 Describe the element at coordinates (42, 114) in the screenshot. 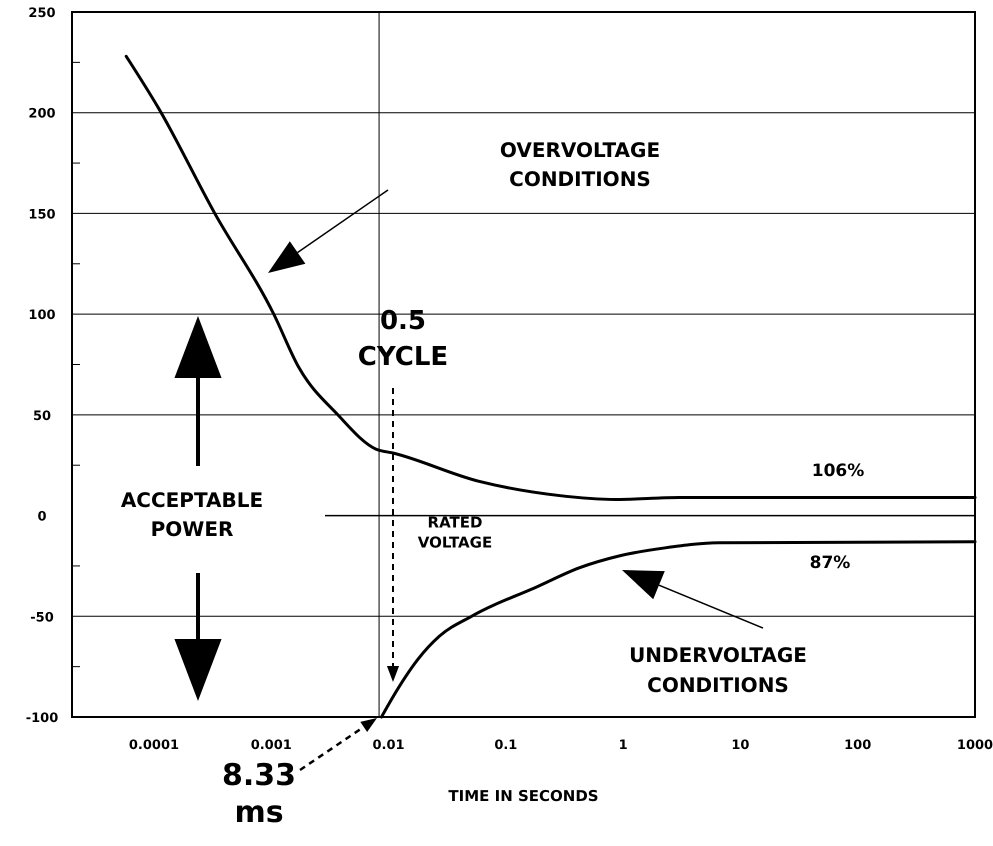

I see `y-tick-label: 200` at that location.